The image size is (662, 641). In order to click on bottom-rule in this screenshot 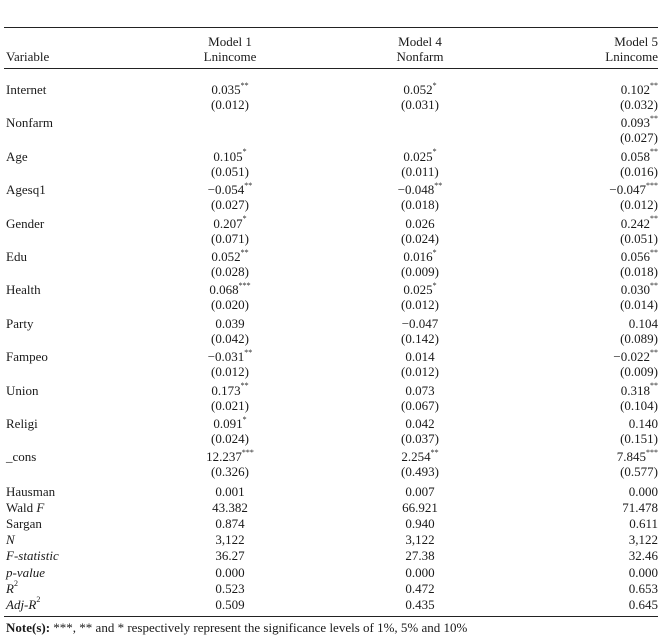, I will do `click(331, 616)`.